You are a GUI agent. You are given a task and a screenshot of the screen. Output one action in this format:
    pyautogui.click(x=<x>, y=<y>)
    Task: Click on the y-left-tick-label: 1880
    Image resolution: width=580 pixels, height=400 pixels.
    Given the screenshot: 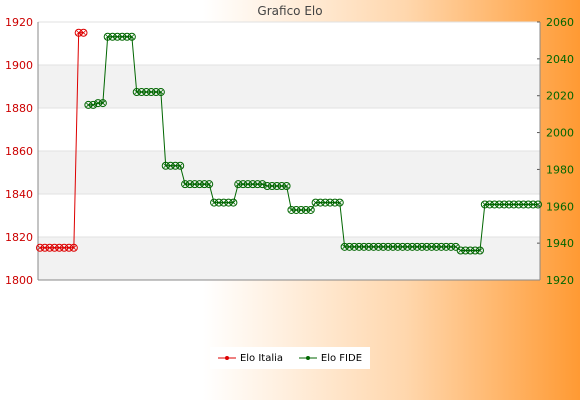 What is the action you would take?
    pyautogui.click(x=19, y=108)
    